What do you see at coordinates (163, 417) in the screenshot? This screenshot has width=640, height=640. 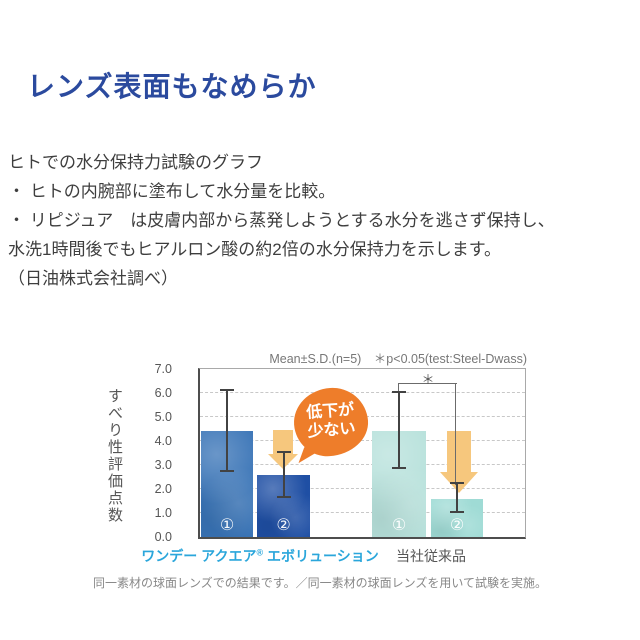 I see `y-tick-label: 5.0` at bounding box center [163, 417].